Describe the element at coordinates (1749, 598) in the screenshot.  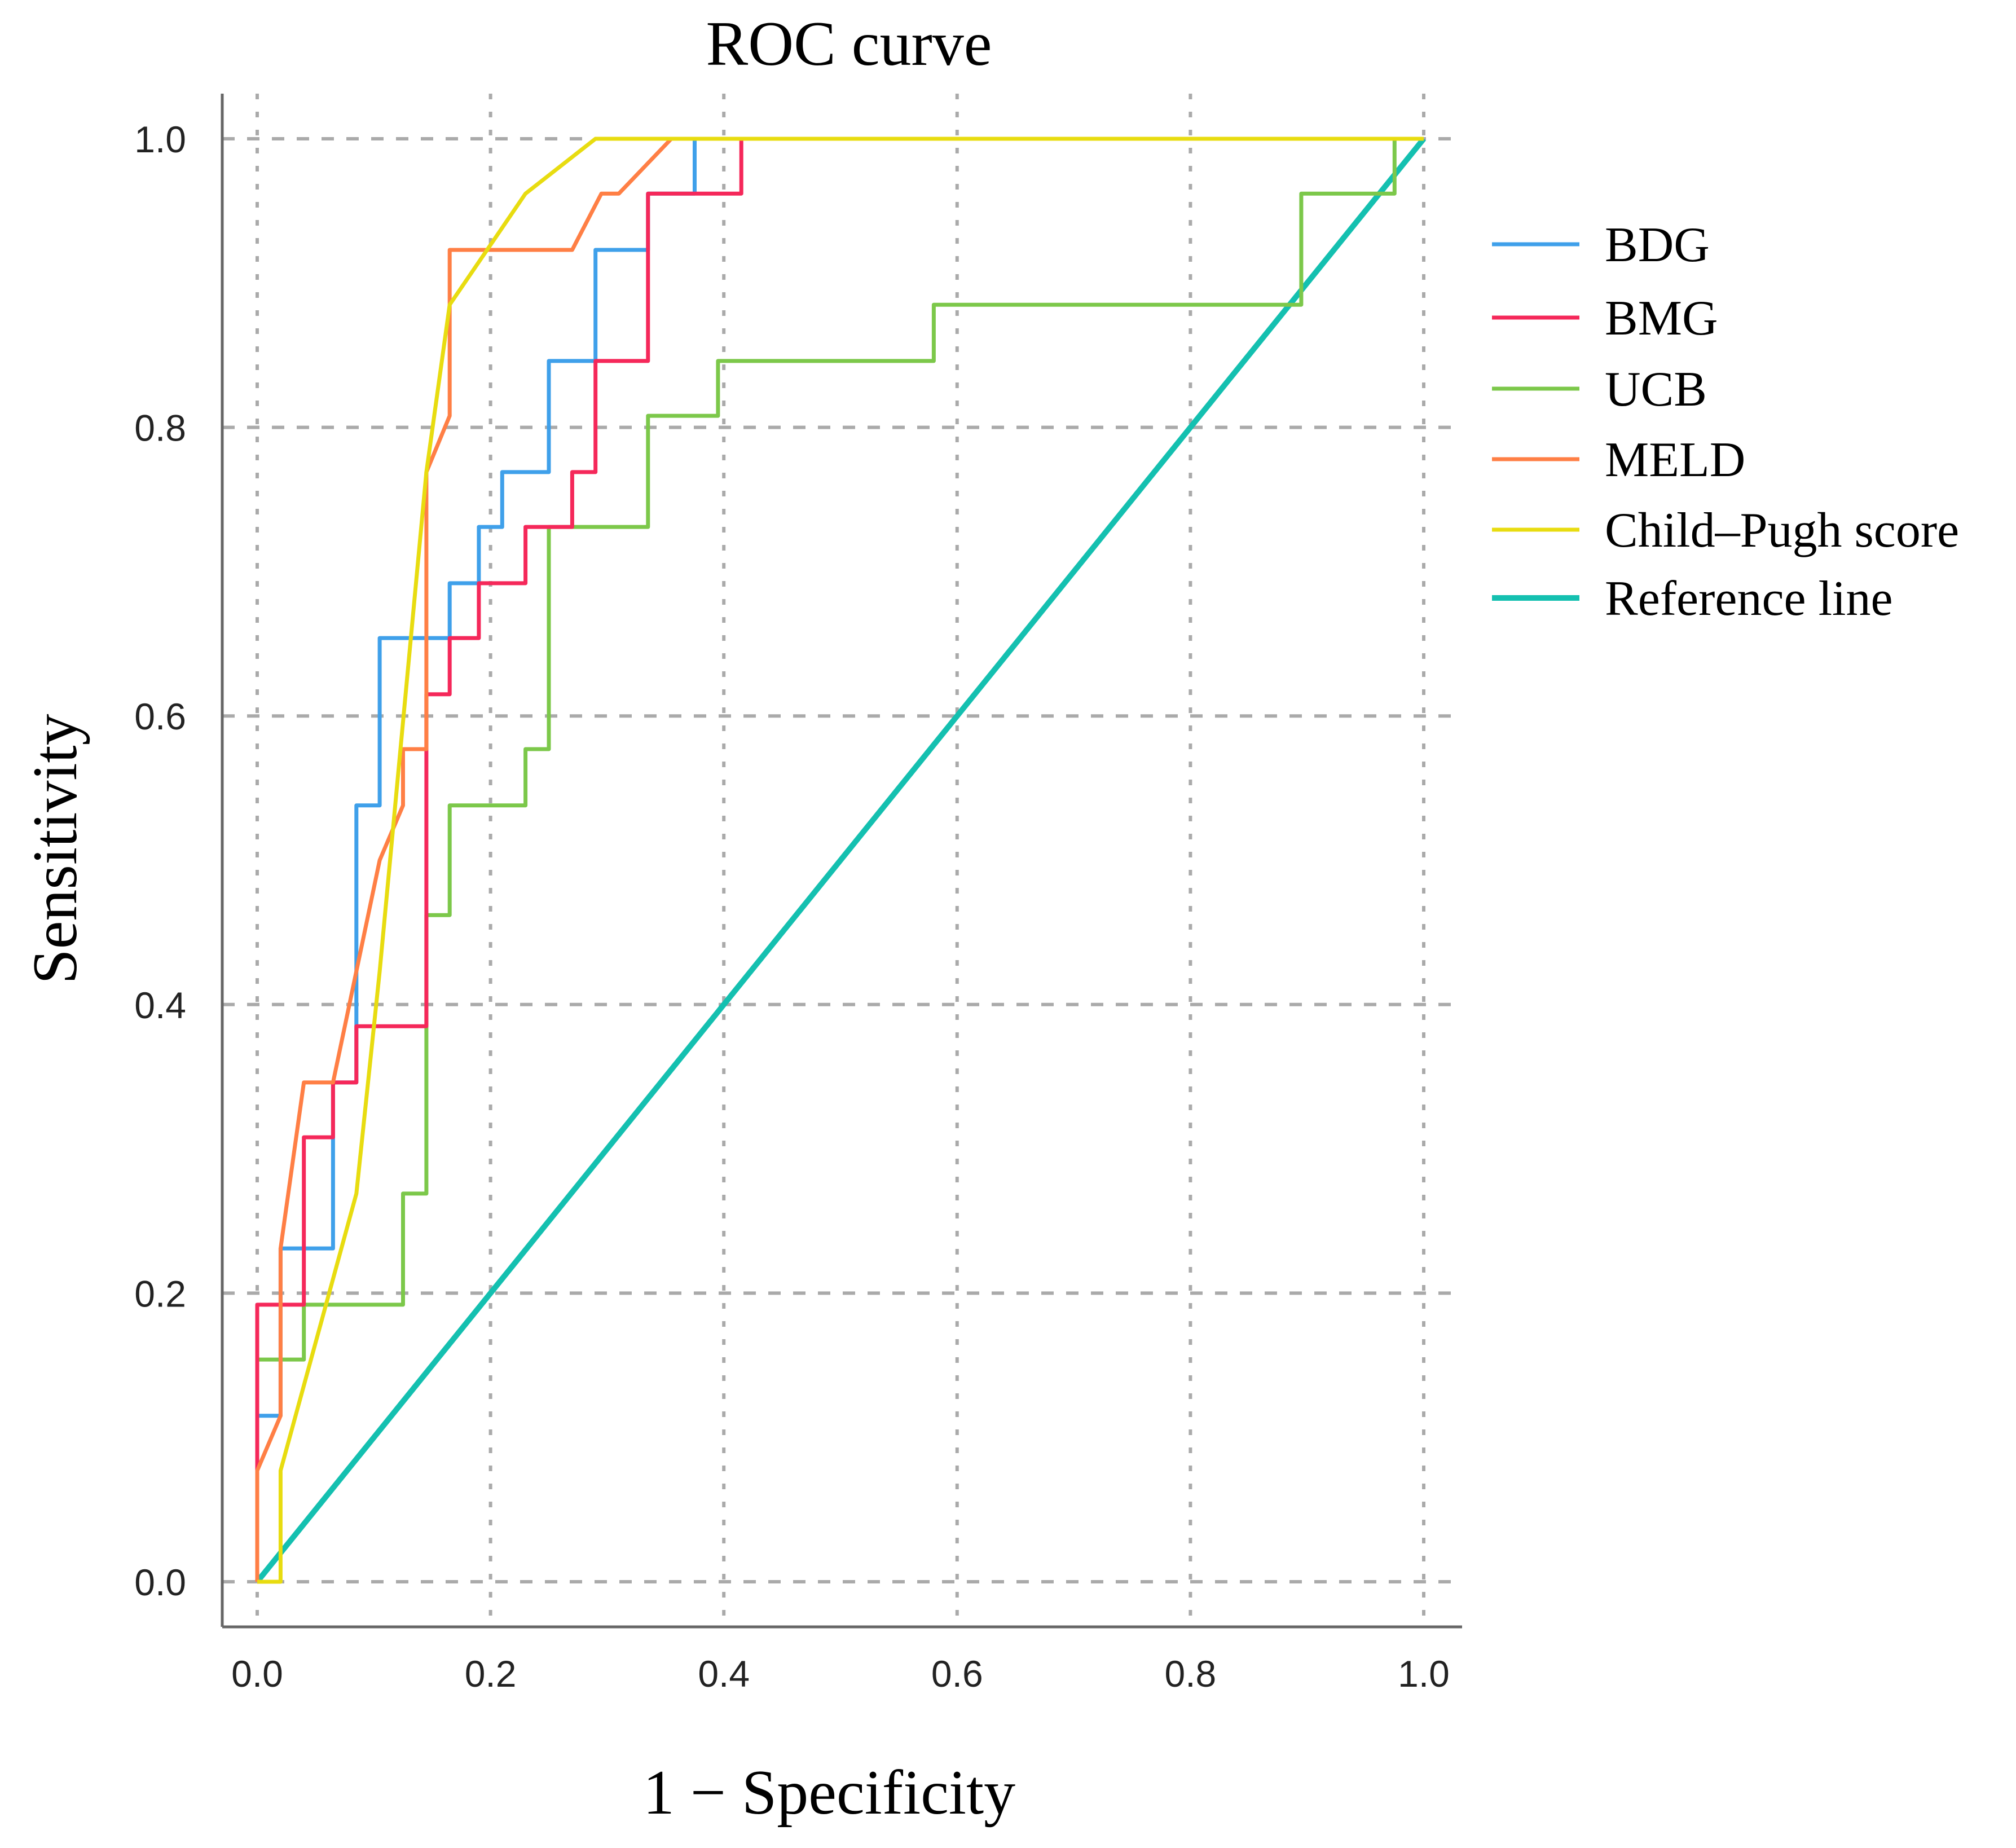
I see `legend-label: Reference line` at that location.